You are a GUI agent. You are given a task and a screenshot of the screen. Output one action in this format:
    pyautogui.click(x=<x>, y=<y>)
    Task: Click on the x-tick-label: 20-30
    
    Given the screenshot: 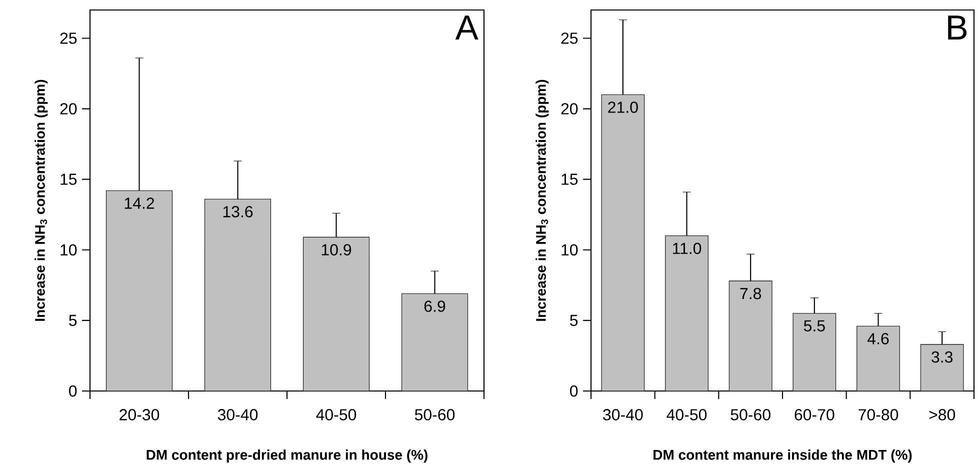 What is the action you would take?
    pyautogui.click(x=140, y=414)
    